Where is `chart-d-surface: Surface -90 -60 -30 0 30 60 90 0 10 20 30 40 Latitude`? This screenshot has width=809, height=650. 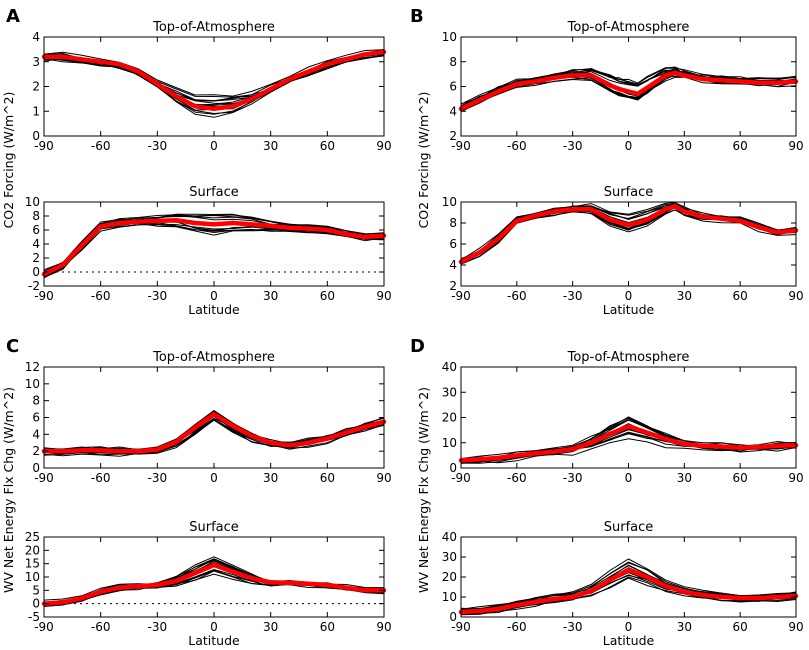
chart-d-surface: Surface -90 -60 -30 0 30 60 90 0 10 20 30 40 Latitude is located at coordinates (623, 584).